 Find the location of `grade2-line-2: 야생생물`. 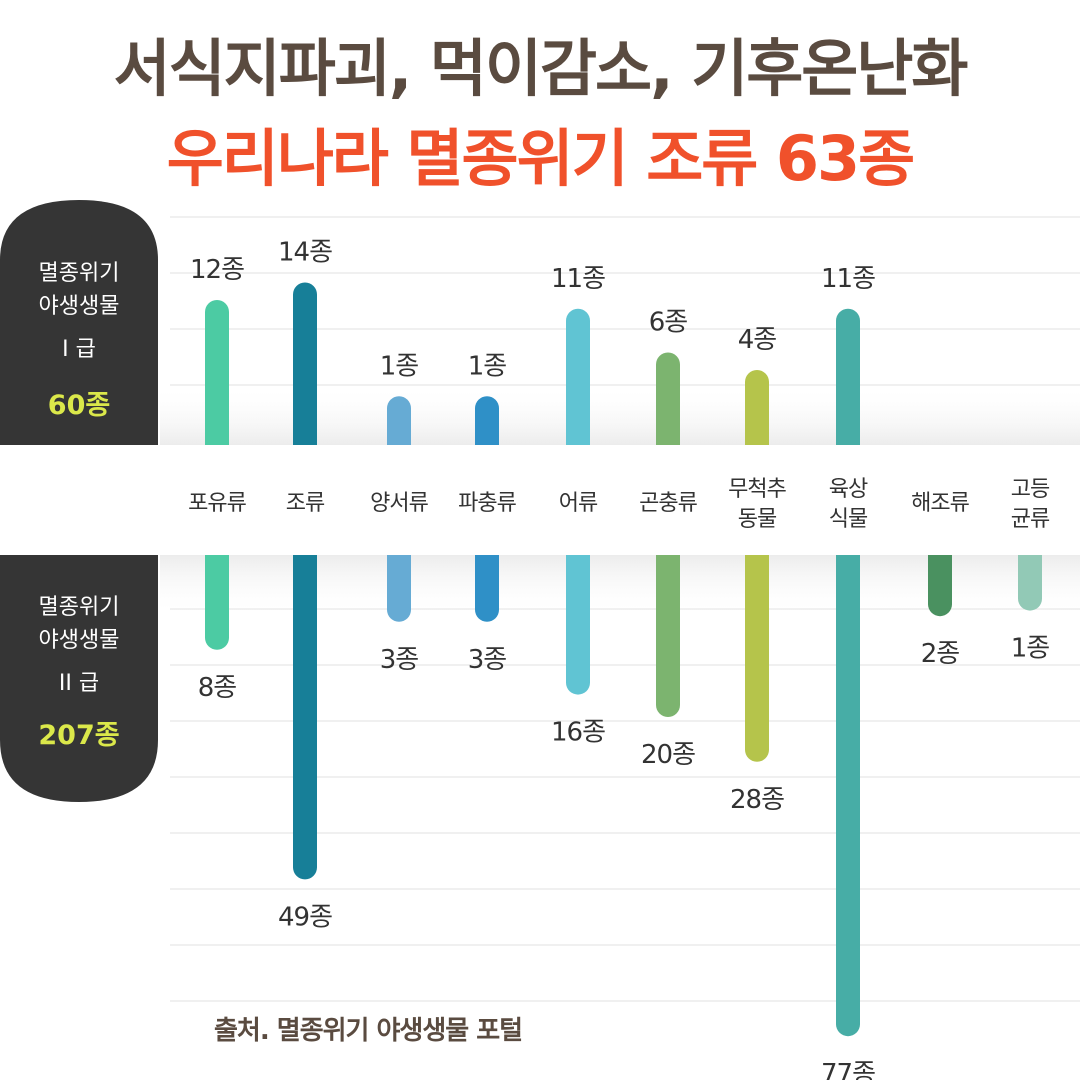

grade2-line-2: 야생생물 is located at coordinates (79, 640).